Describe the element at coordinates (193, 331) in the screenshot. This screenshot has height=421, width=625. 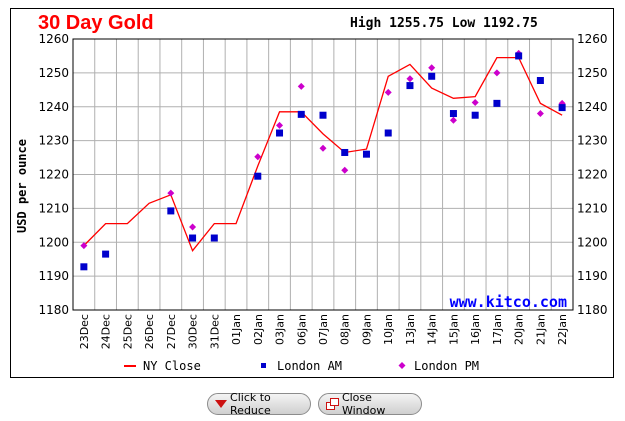
I see `x-tick-label: 30Dec` at that location.